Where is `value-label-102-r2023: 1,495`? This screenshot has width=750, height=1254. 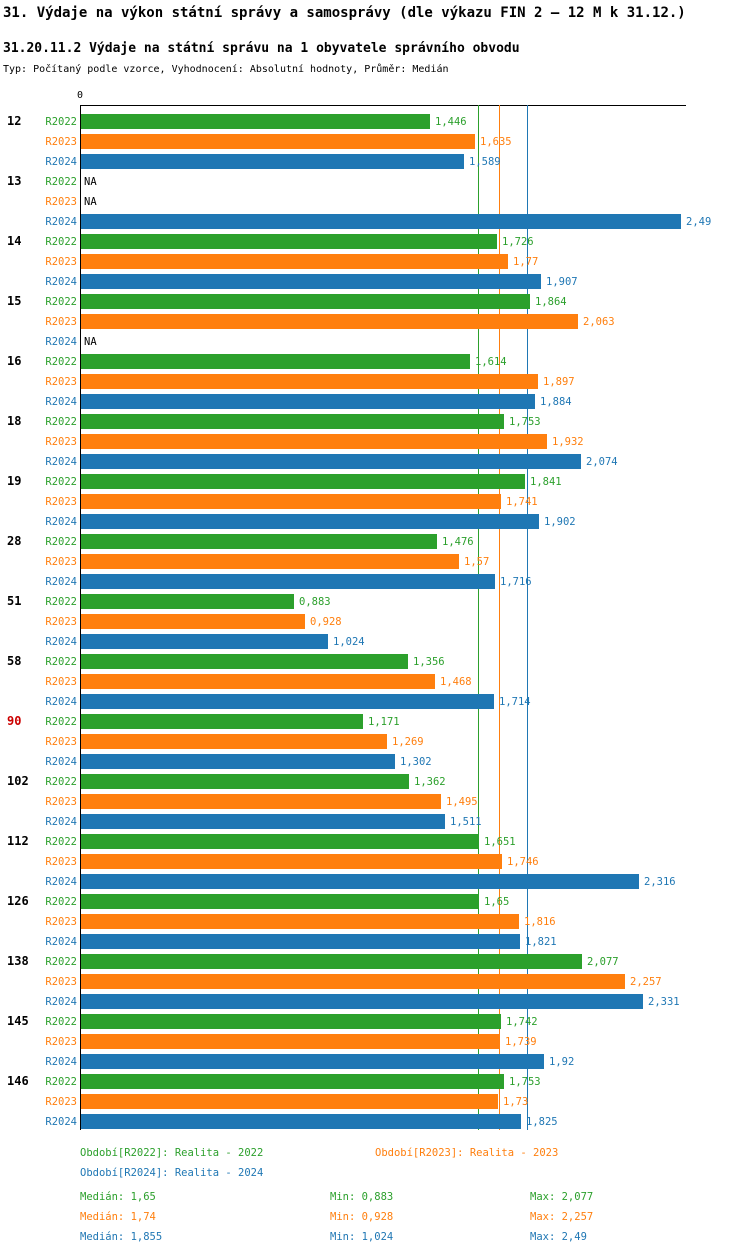 value-label-102-r2023: 1,495 is located at coordinates (462, 802).